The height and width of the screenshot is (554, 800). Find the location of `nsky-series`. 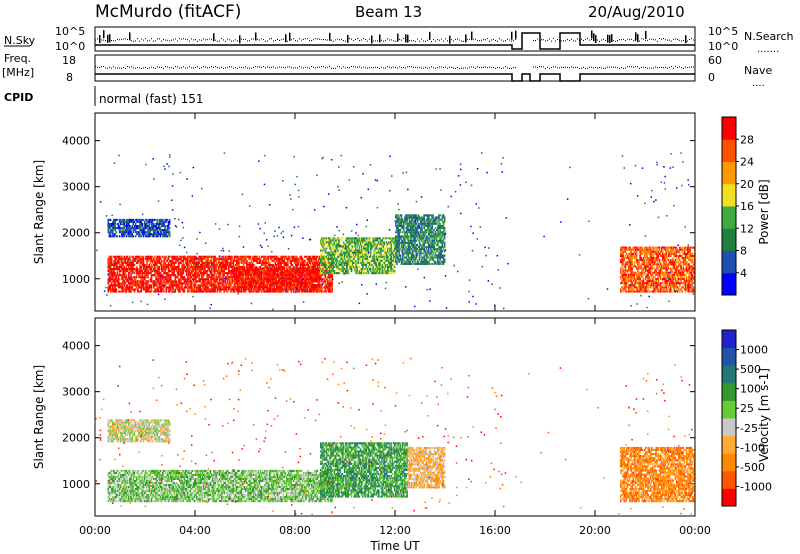

nsky-series is located at coordinates (395, 40).